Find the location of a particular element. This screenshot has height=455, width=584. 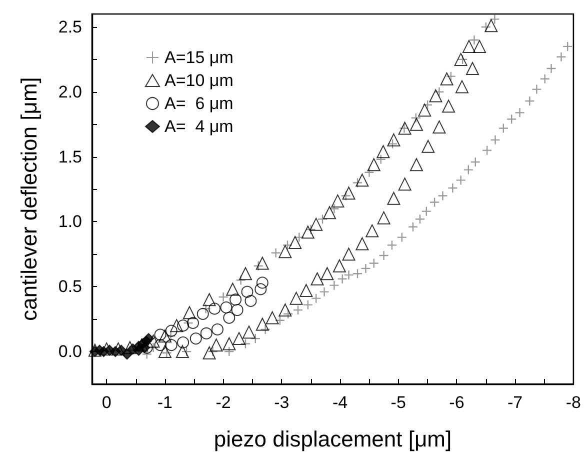

x-tick-label: -7 is located at coordinates (515, 402).